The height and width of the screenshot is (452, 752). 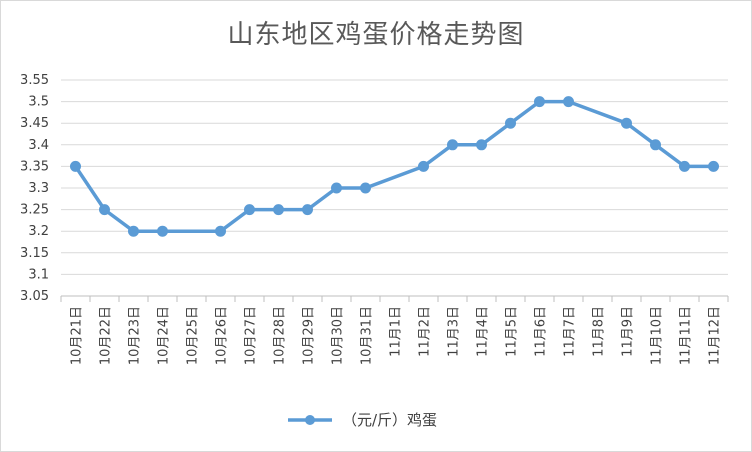 What do you see at coordinates (34, 80) in the screenshot?
I see `y-tick-label: 3.55` at bounding box center [34, 80].